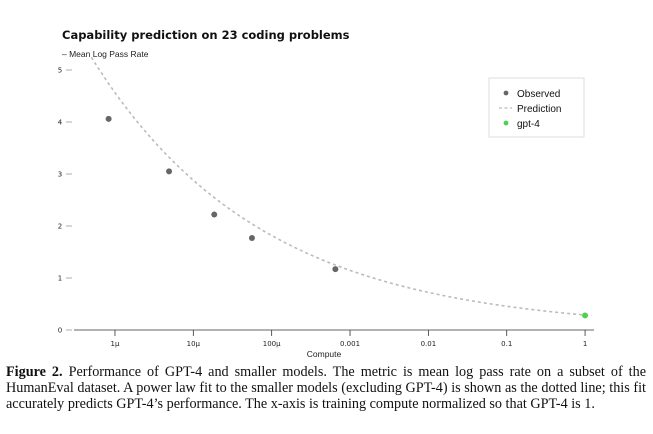 The image size is (653, 434). Describe the element at coordinates (60, 71) in the screenshot. I see `y-tick-label: 5` at that location.